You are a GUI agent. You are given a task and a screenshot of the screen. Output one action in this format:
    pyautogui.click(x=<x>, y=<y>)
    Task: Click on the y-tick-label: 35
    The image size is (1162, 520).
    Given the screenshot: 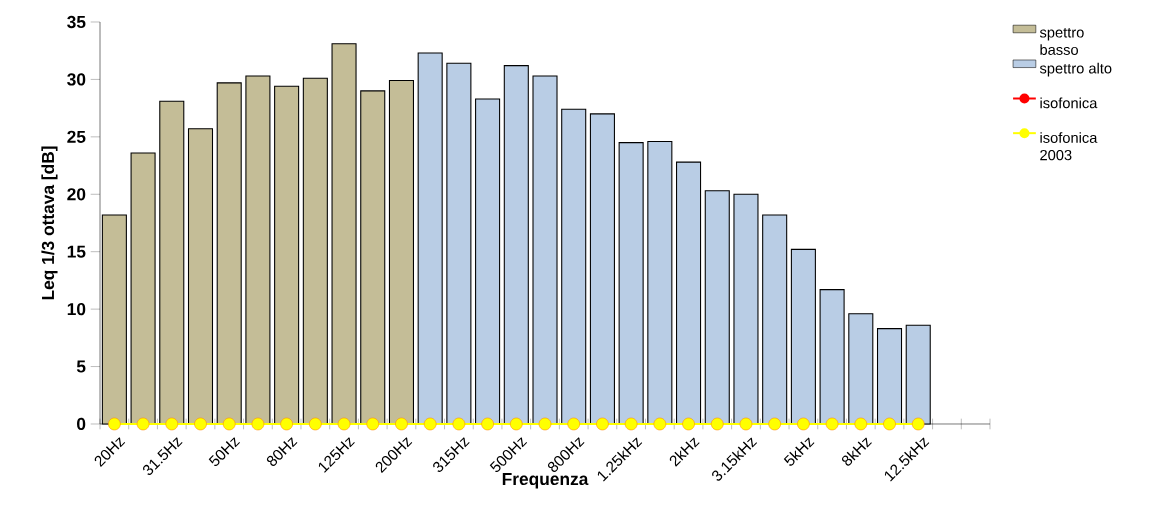 What is the action you would take?
    pyautogui.click(x=76, y=22)
    